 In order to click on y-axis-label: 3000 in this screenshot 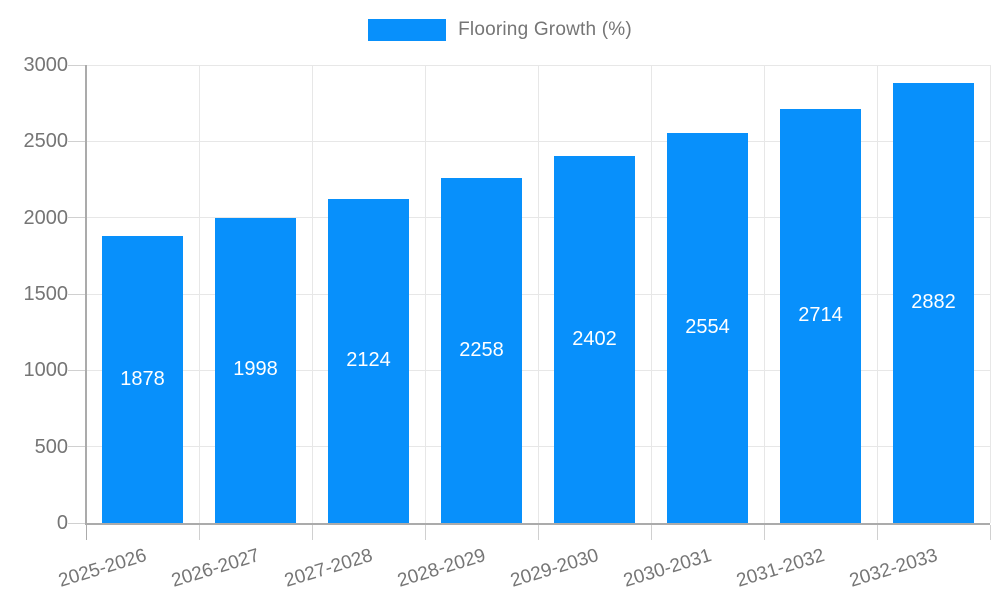, I will do `click(46, 65)`.